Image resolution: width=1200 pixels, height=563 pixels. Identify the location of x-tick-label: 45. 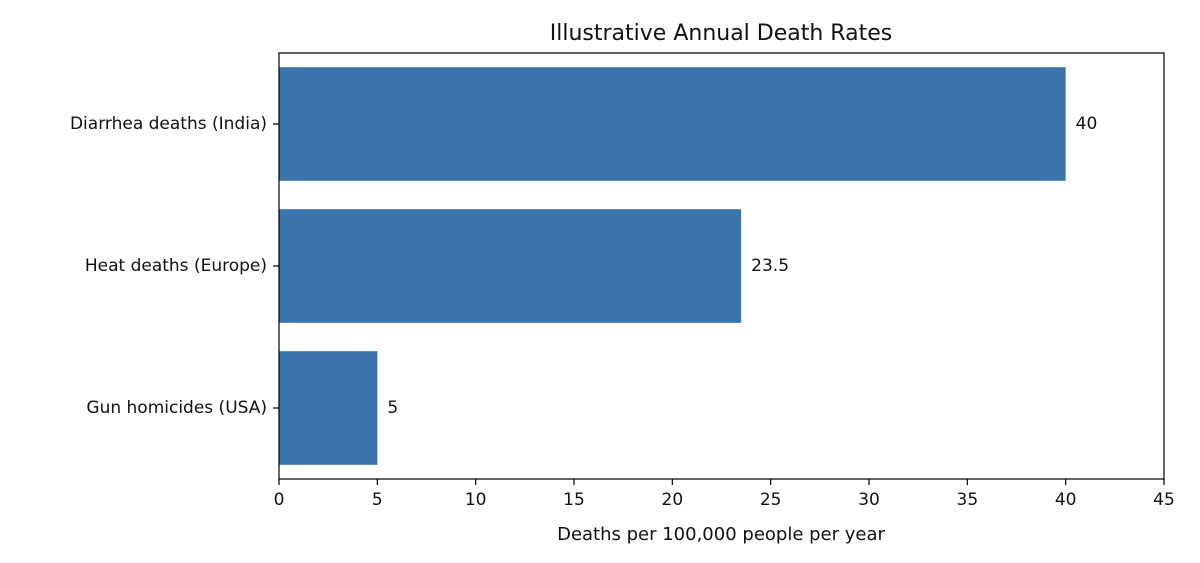
(1164, 500).